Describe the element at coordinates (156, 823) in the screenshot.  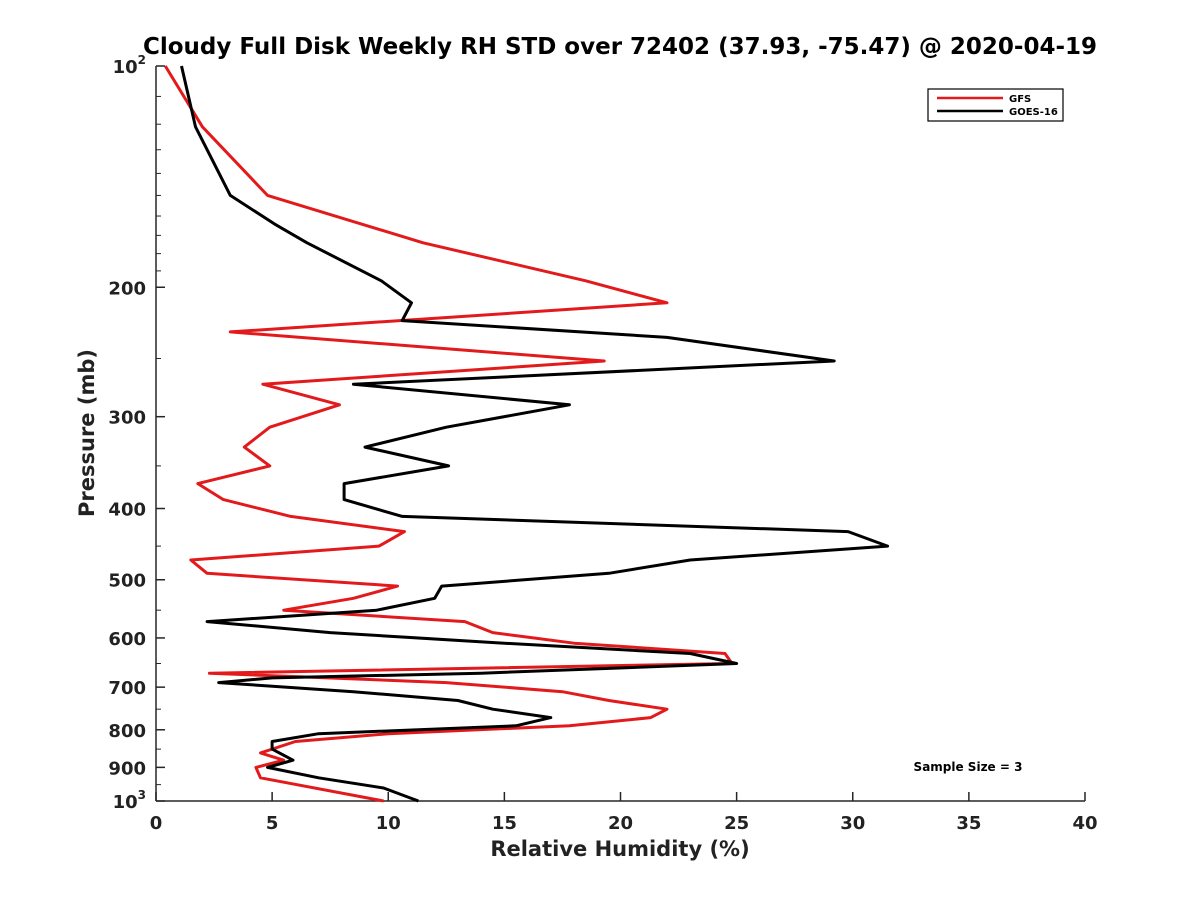
I see `x-tick-label: 0` at that location.